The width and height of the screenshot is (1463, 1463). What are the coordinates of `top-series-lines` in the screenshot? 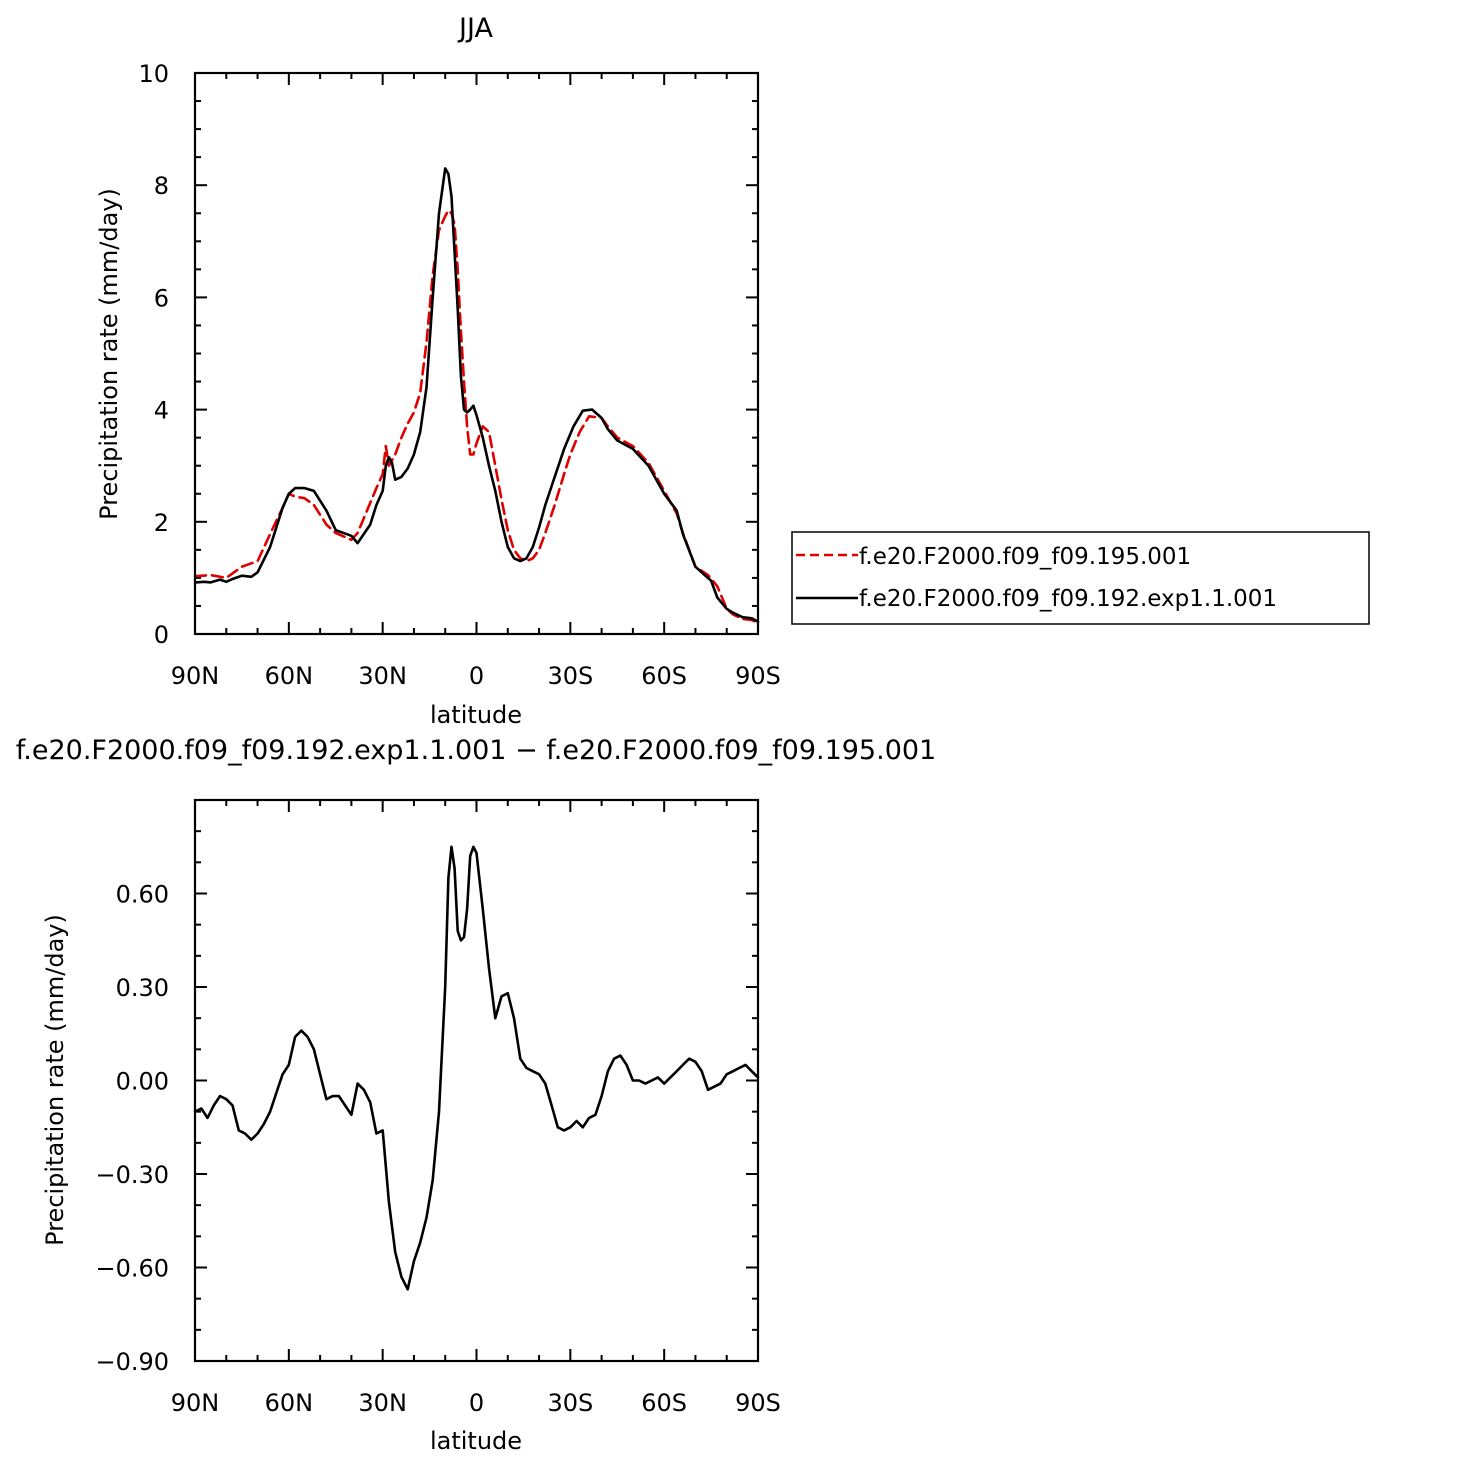 It's located at (476, 396).